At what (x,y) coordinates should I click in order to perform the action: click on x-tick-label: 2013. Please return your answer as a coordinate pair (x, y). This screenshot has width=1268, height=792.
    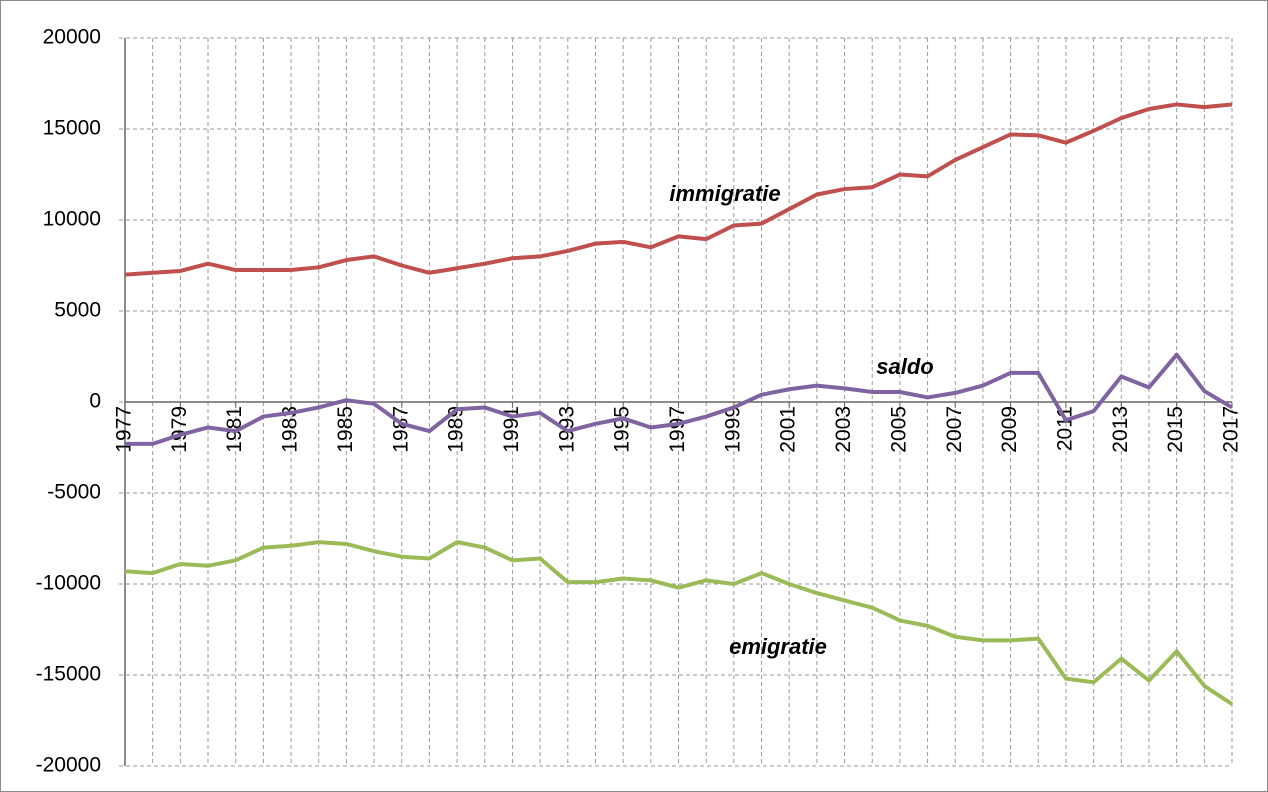
    Looking at the image, I should click on (1120, 429).